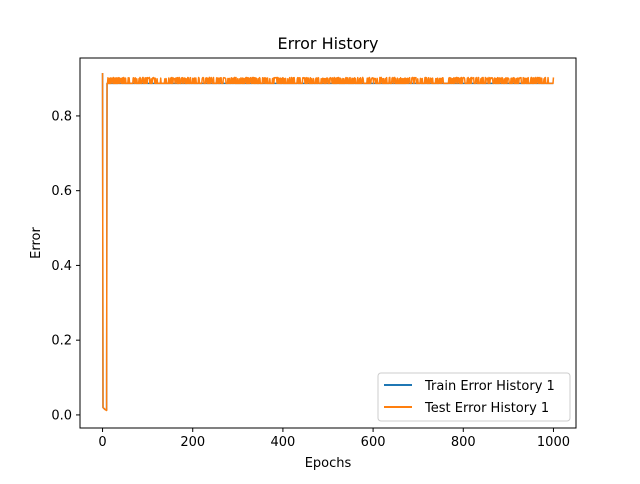 The image size is (640, 484). What do you see at coordinates (282, 442) in the screenshot?
I see `x-tick-label: 400` at bounding box center [282, 442].